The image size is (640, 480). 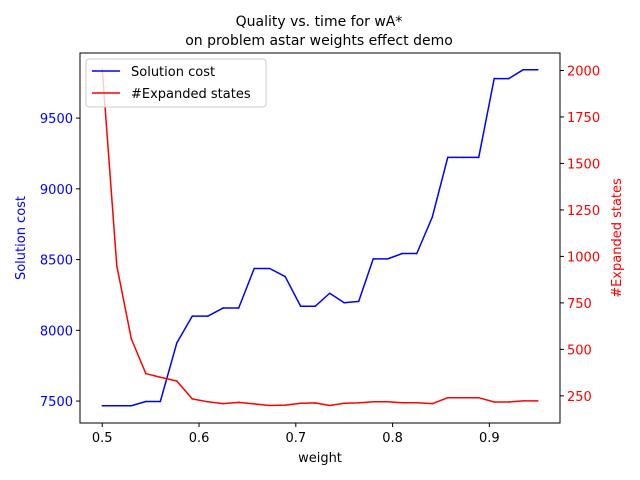 What do you see at coordinates (295, 438) in the screenshot?
I see `x-tick-label: 0.7` at bounding box center [295, 438].